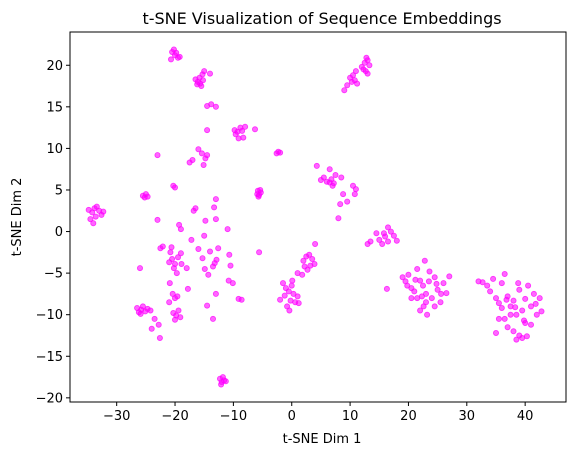 The width and height of the screenshot is (574, 455). What do you see at coordinates (408, 416) in the screenshot?
I see `x-tick-label: 20` at bounding box center [408, 416].